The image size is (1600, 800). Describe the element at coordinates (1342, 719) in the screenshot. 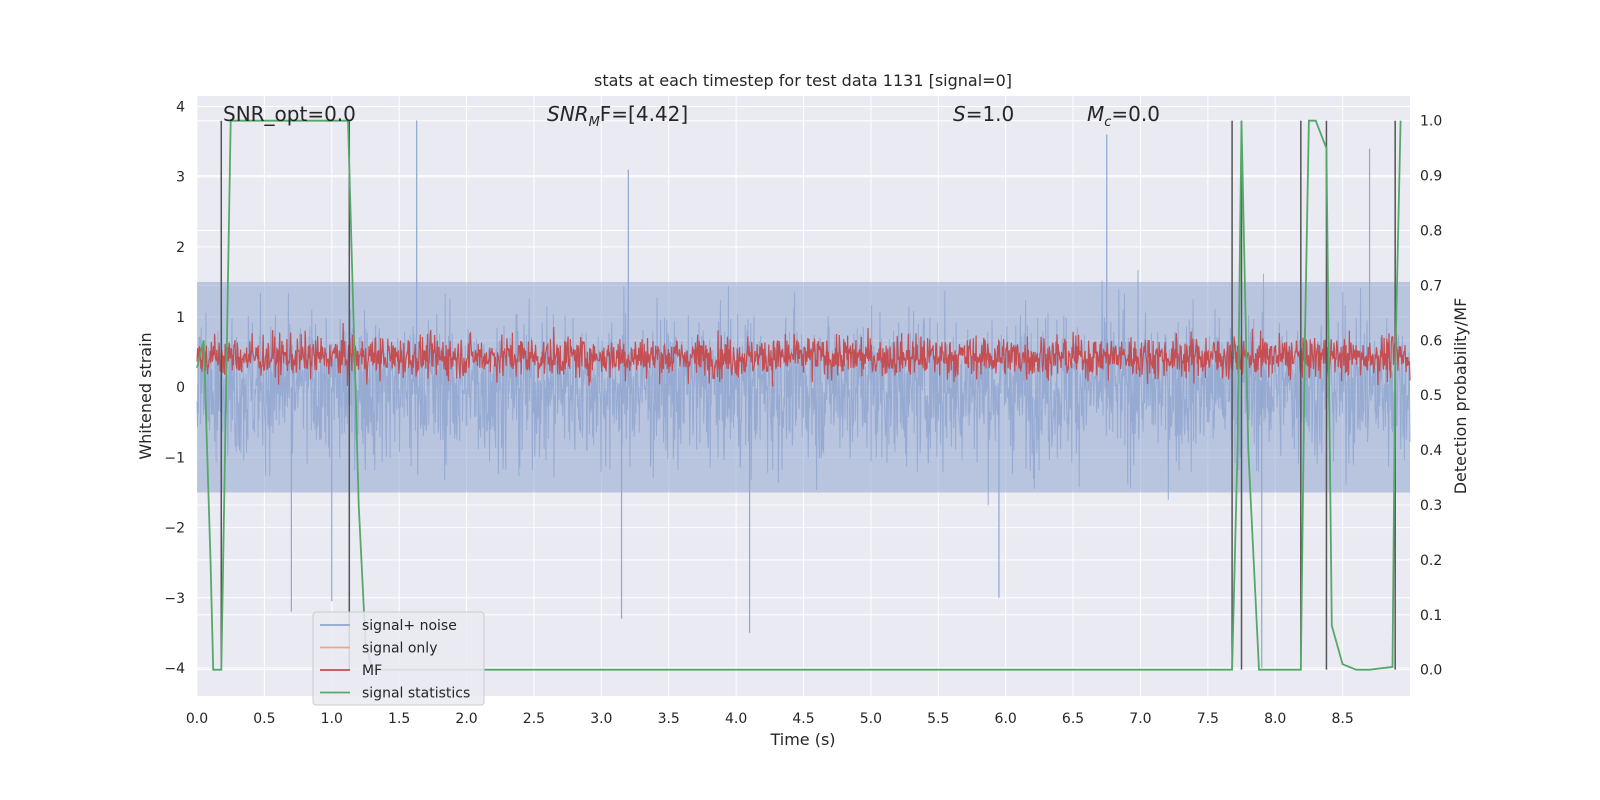

I see `x-tick-label: 8.5` at that location.